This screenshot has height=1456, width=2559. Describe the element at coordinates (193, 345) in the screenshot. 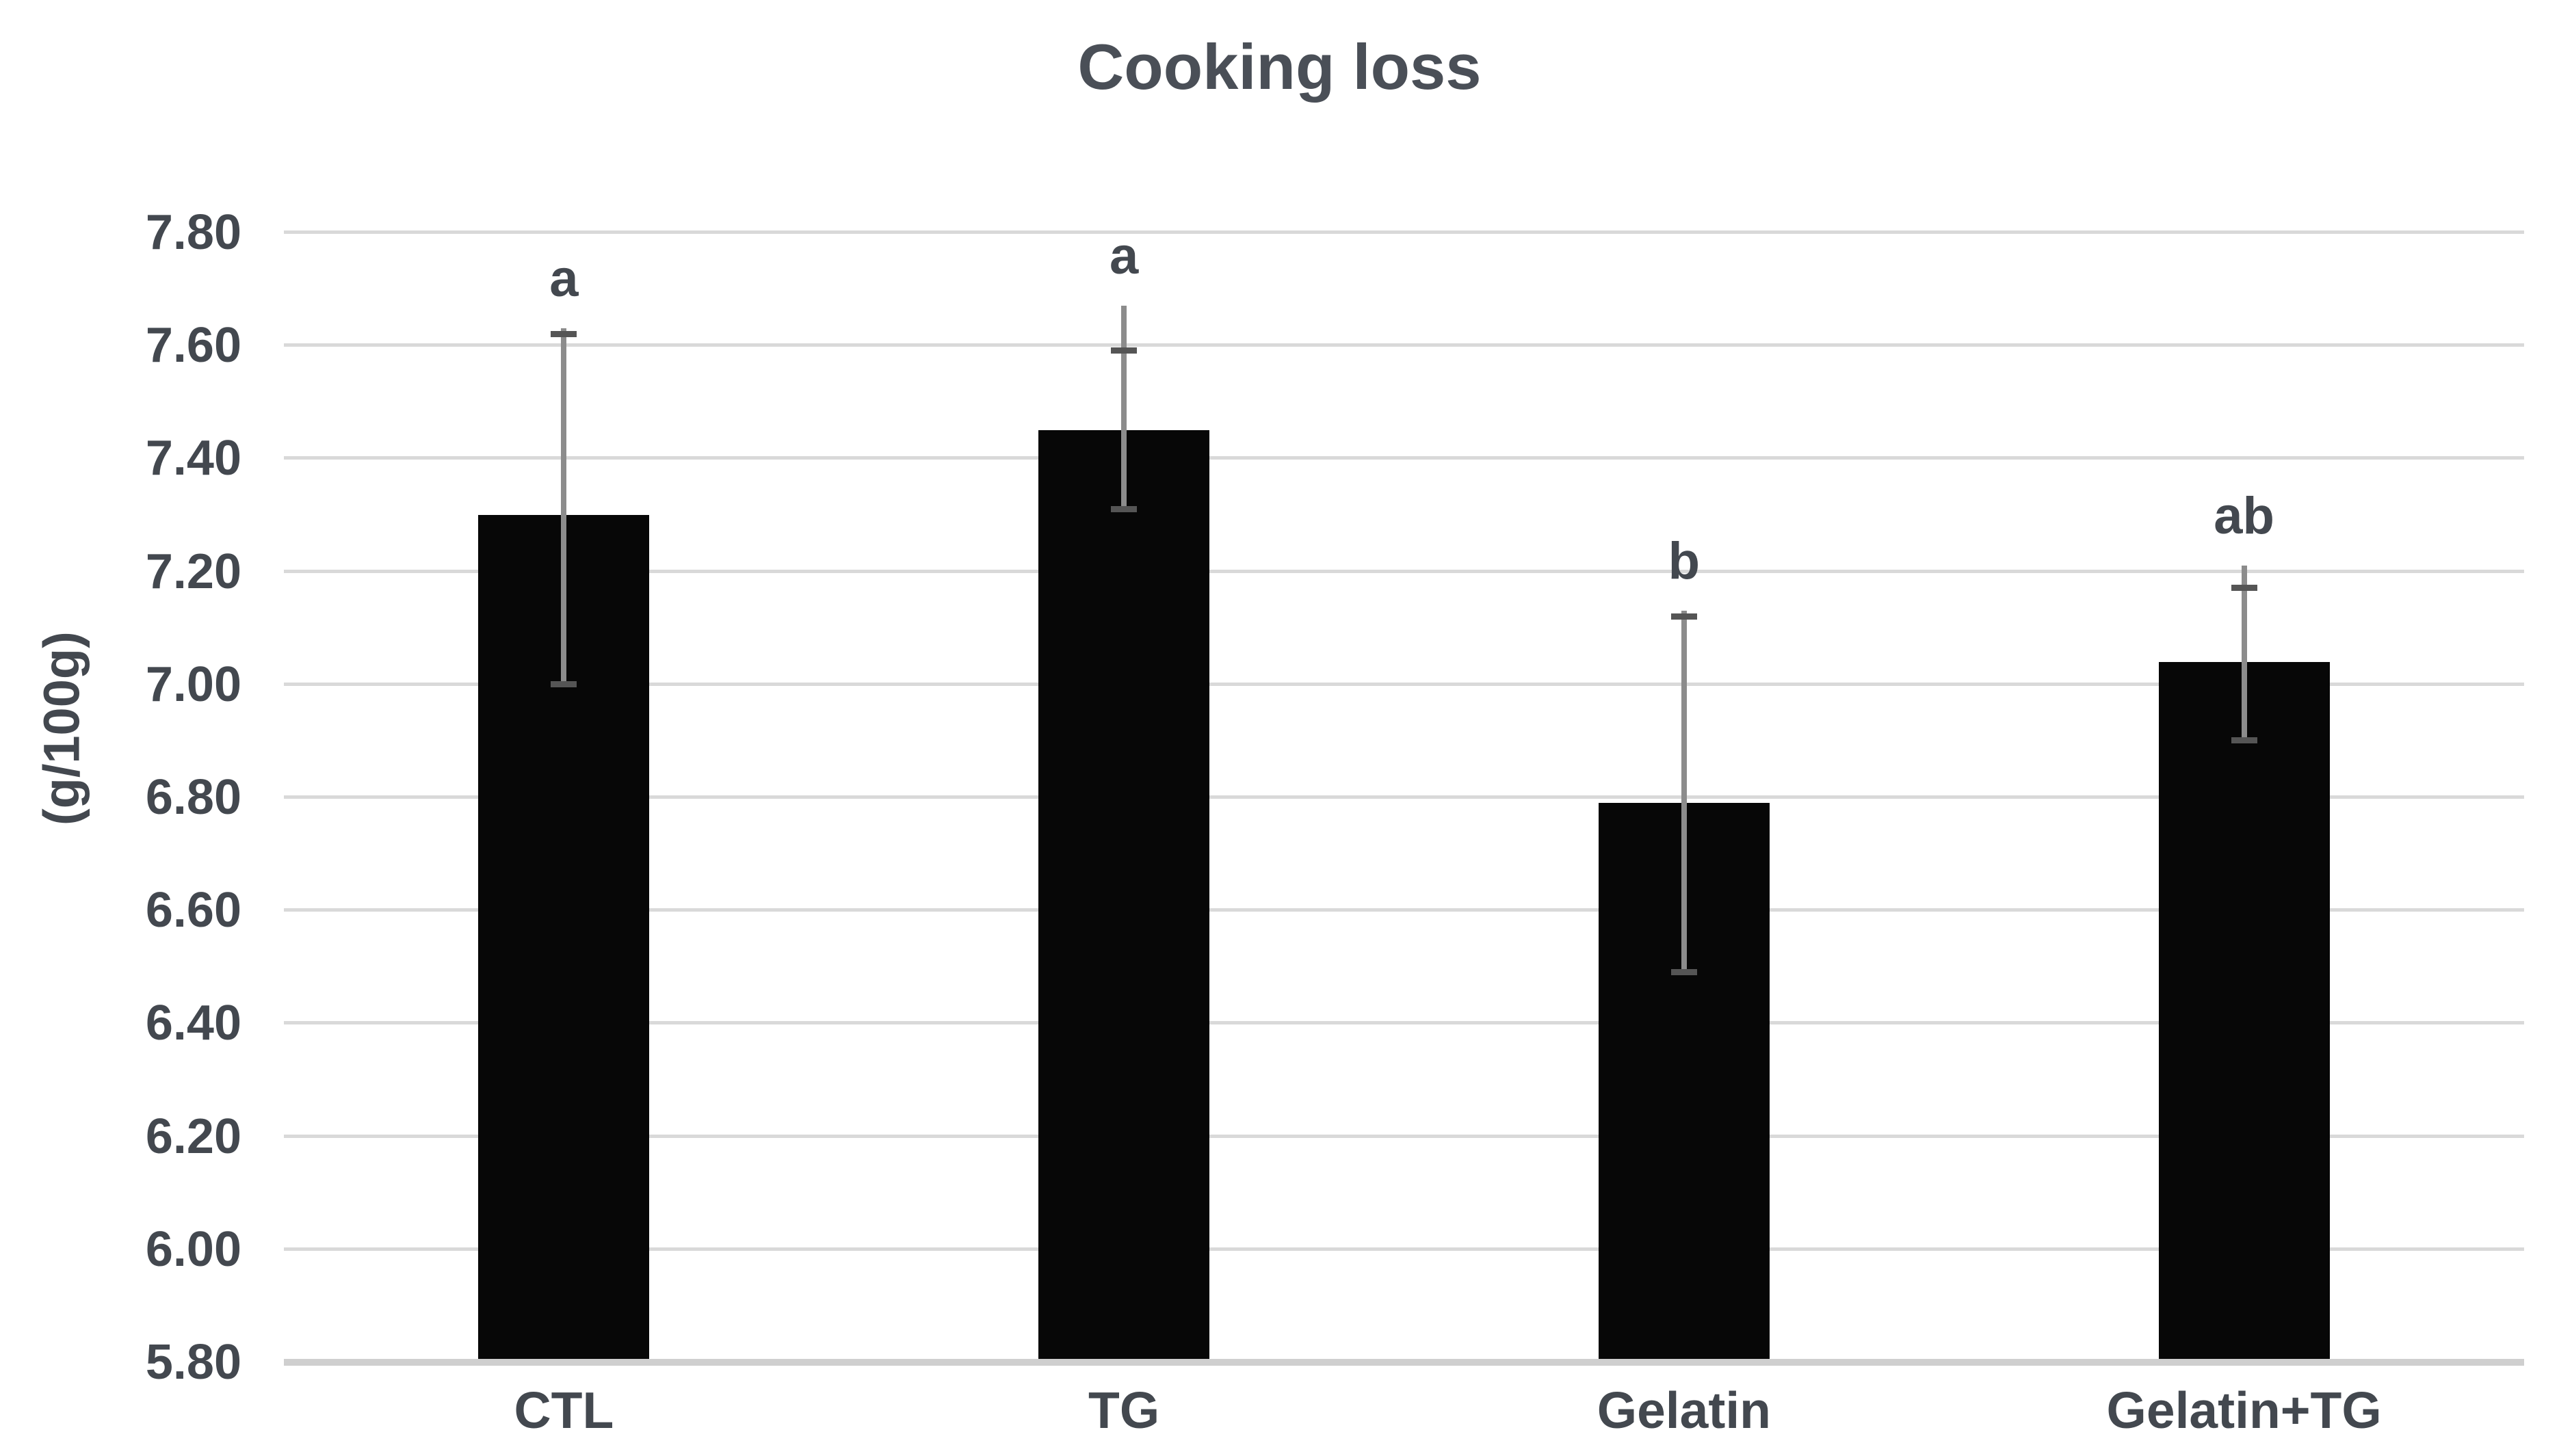

I see `y-tick-label: 7.60` at that location.